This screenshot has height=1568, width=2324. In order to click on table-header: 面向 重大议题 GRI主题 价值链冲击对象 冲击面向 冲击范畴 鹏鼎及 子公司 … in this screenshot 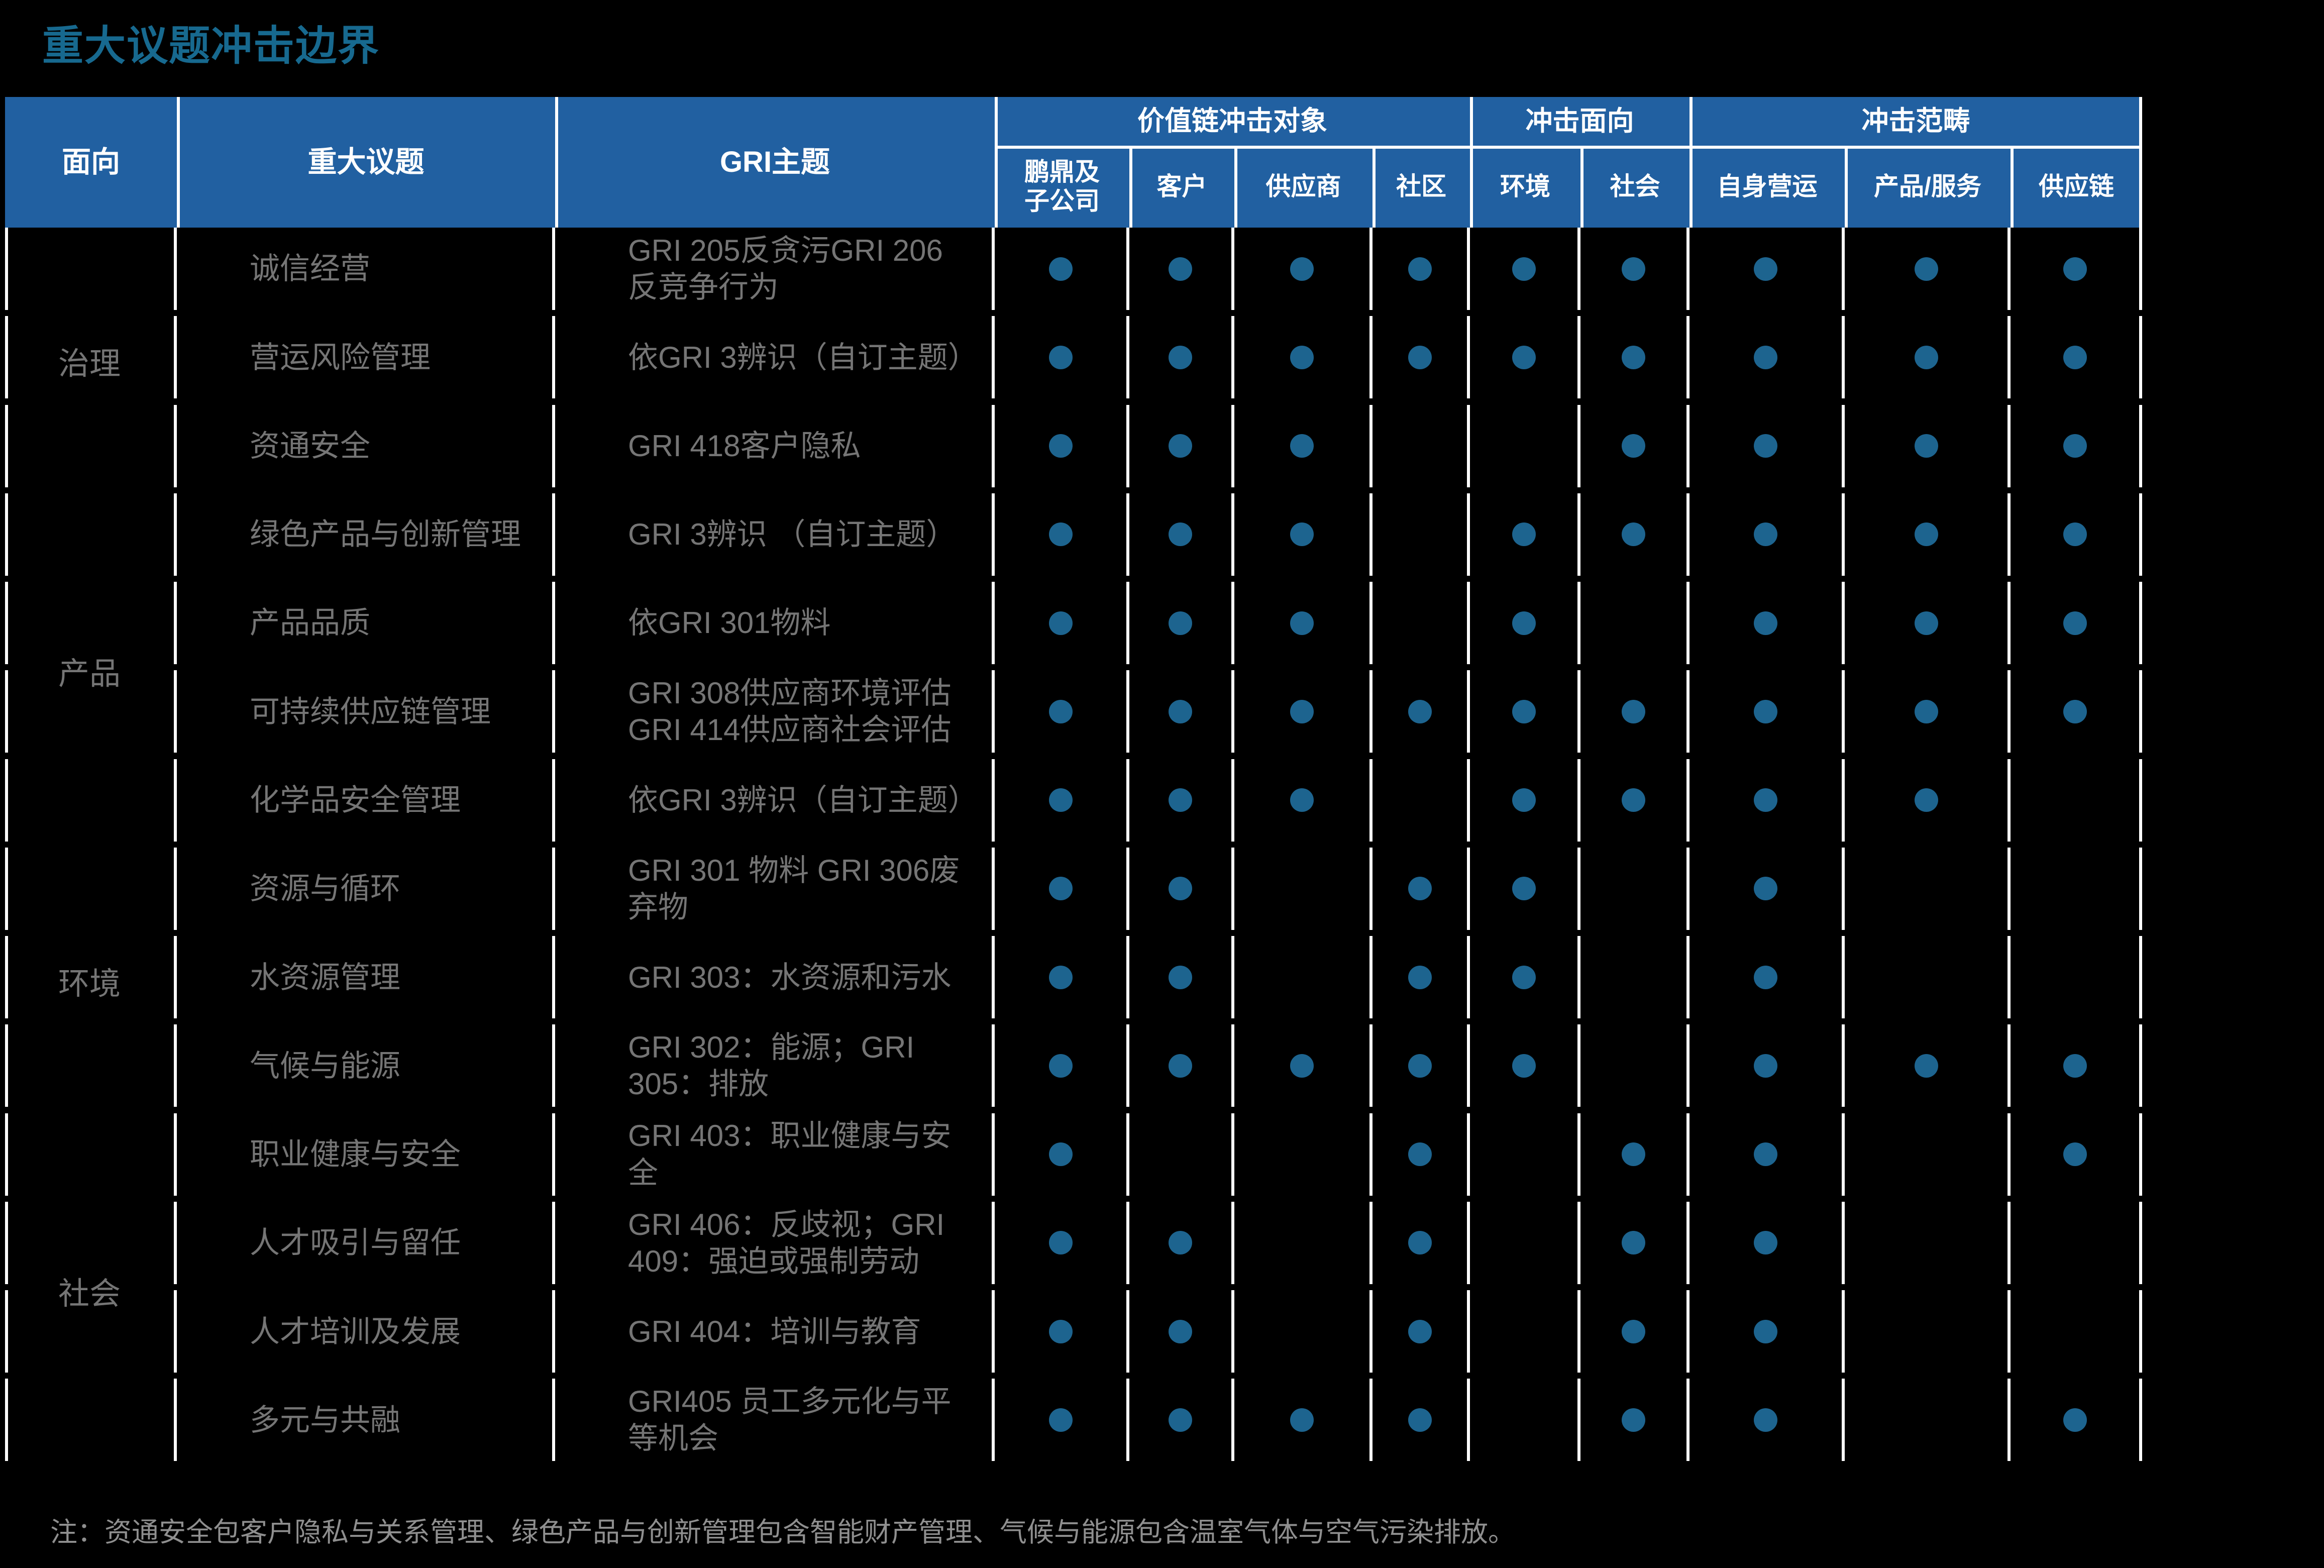, I will do `click(1073, 162)`.